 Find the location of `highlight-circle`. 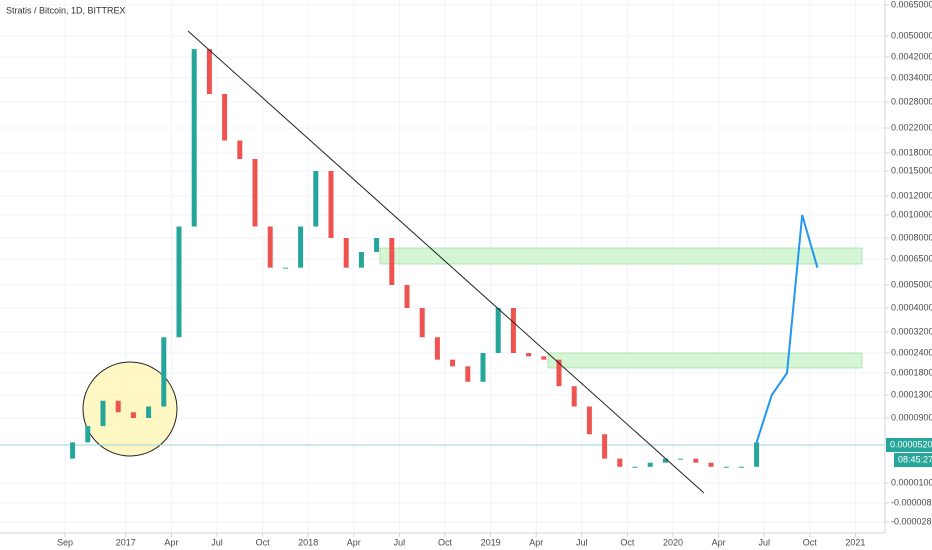

highlight-circle is located at coordinates (130, 409).